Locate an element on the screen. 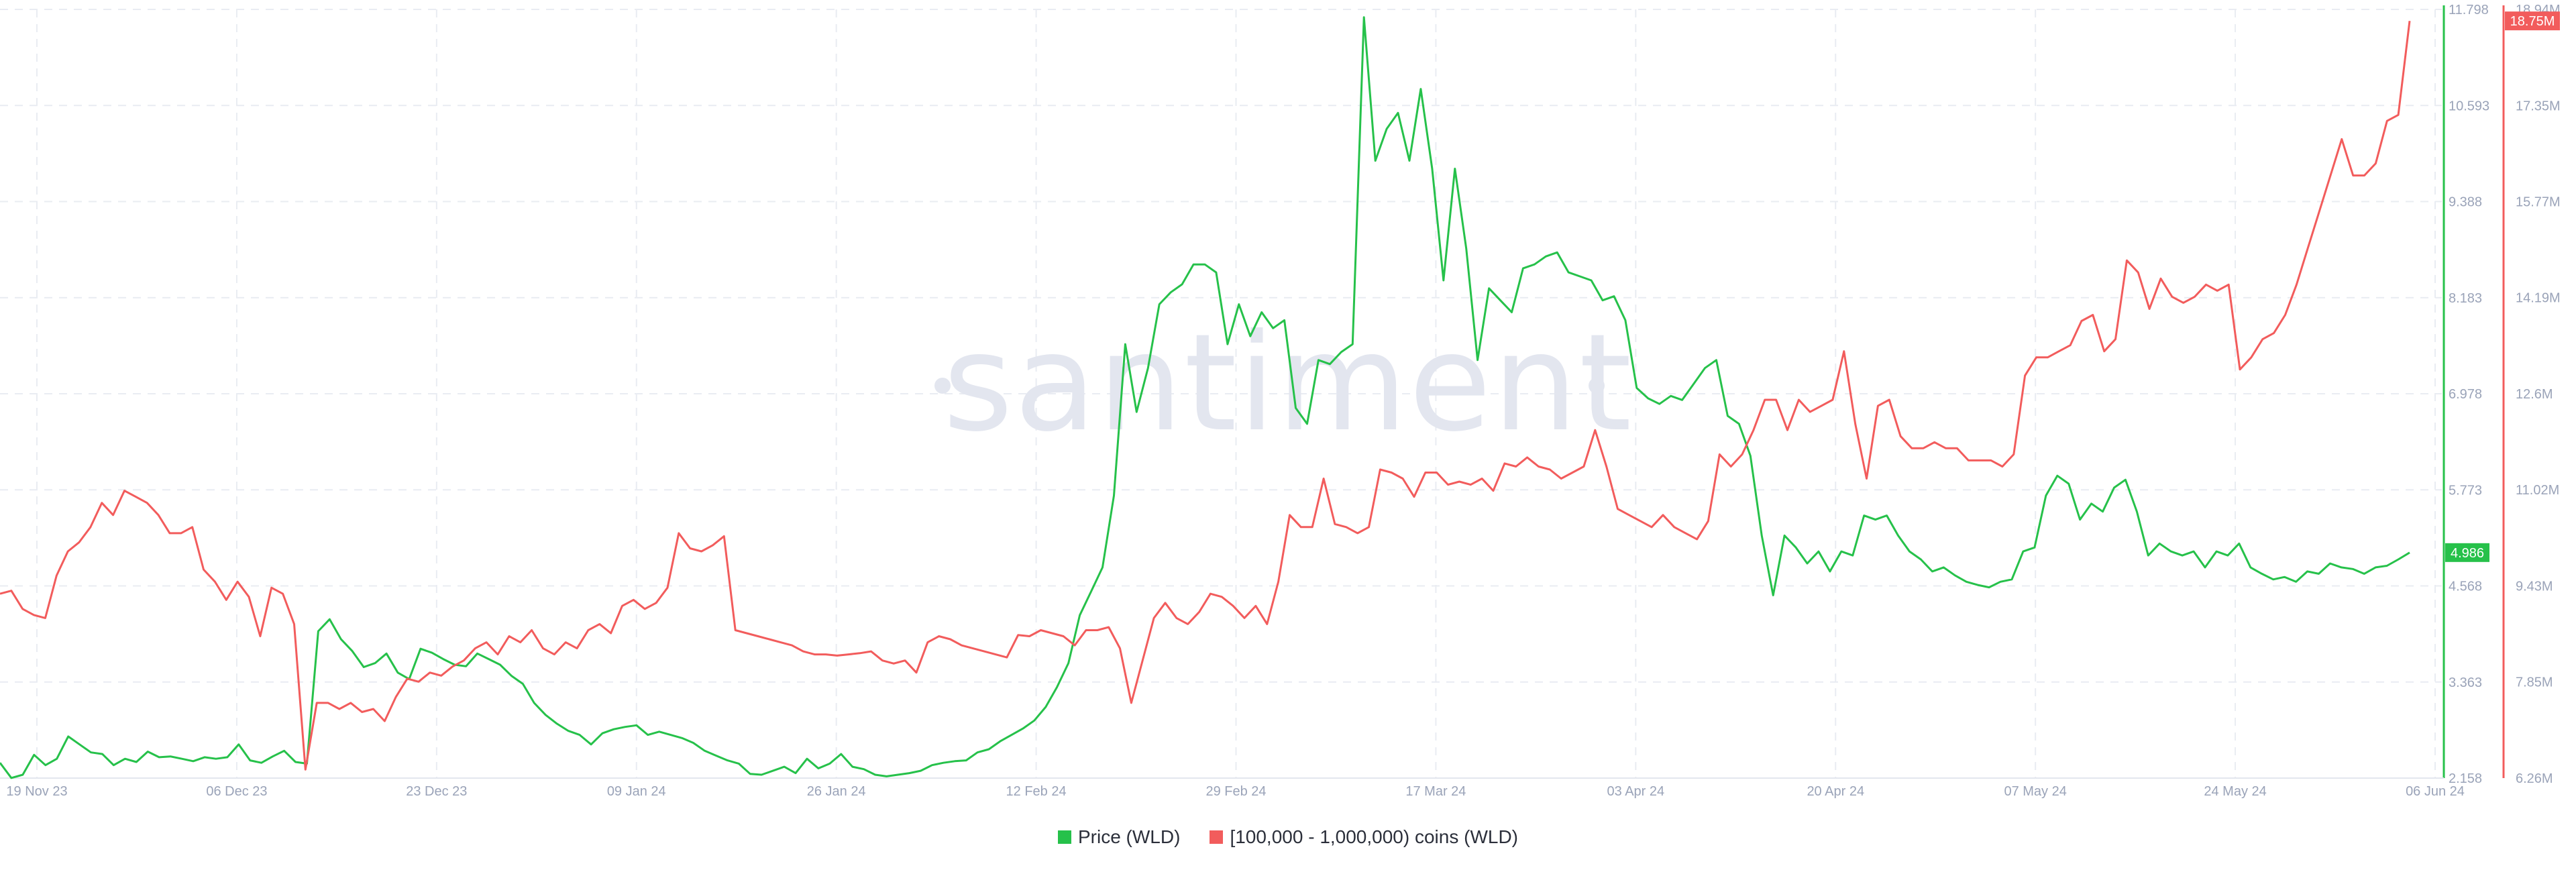  y-right-tick-label: 17.35M is located at coordinates (2538, 107).